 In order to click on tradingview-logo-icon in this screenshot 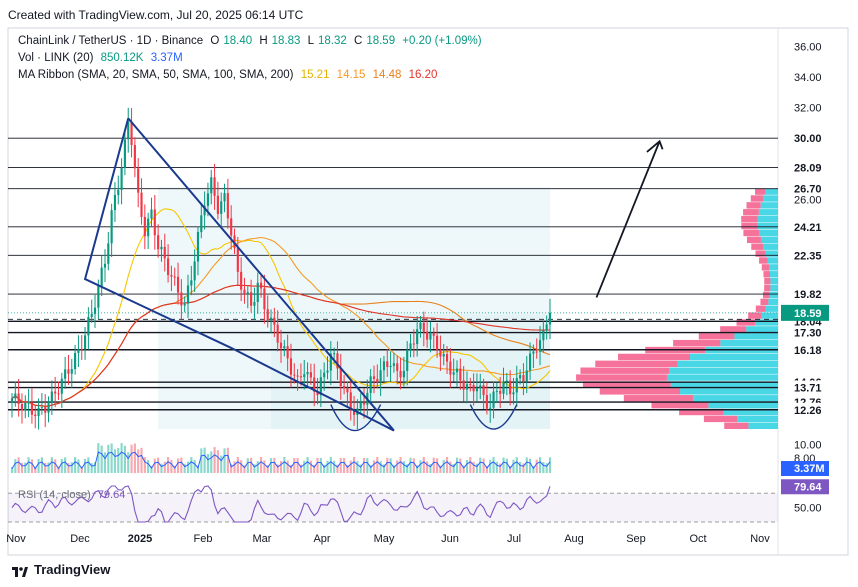, I will do `click(20, 571)`.